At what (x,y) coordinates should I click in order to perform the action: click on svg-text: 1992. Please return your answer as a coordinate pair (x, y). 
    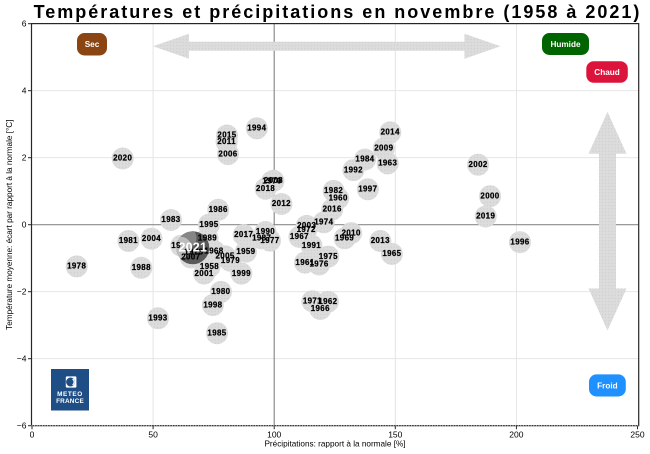
    Looking at the image, I should click on (353, 169).